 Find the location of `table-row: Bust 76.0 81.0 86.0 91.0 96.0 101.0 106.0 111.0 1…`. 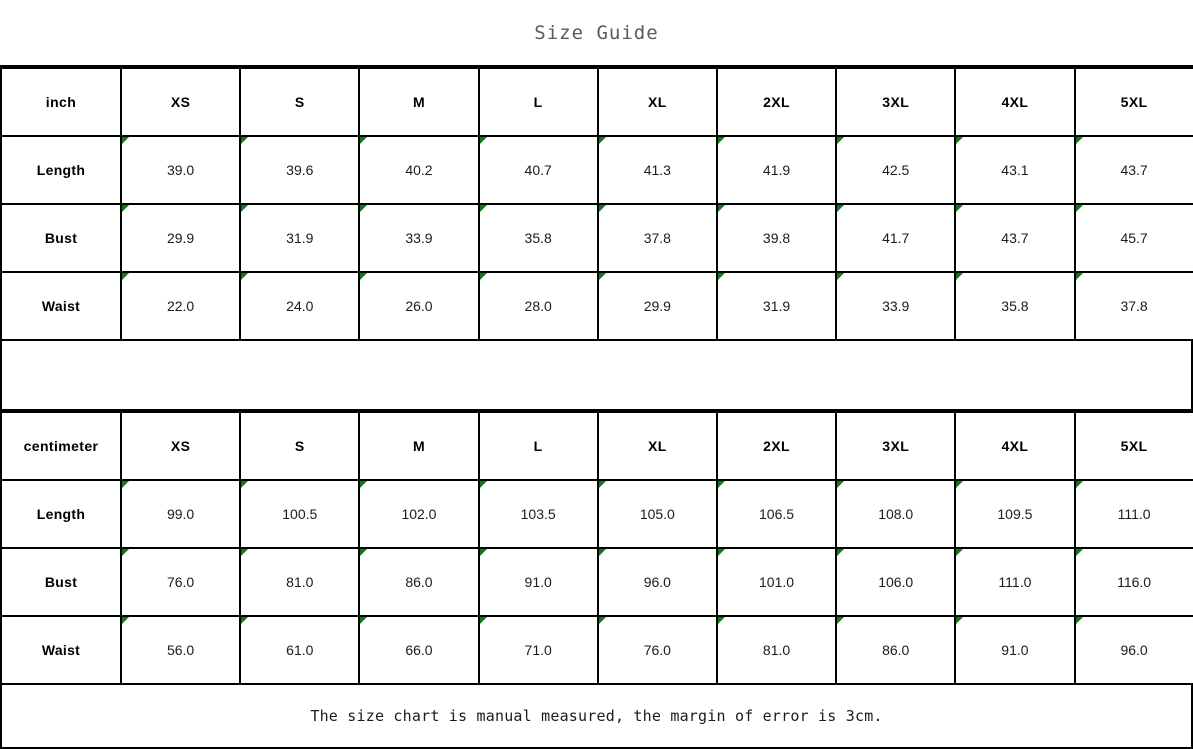

table-row: Bust 76.0 81.0 86.0 91.0 96.0 101.0 106.0 111.0 1… is located at coordinates (596, 582).